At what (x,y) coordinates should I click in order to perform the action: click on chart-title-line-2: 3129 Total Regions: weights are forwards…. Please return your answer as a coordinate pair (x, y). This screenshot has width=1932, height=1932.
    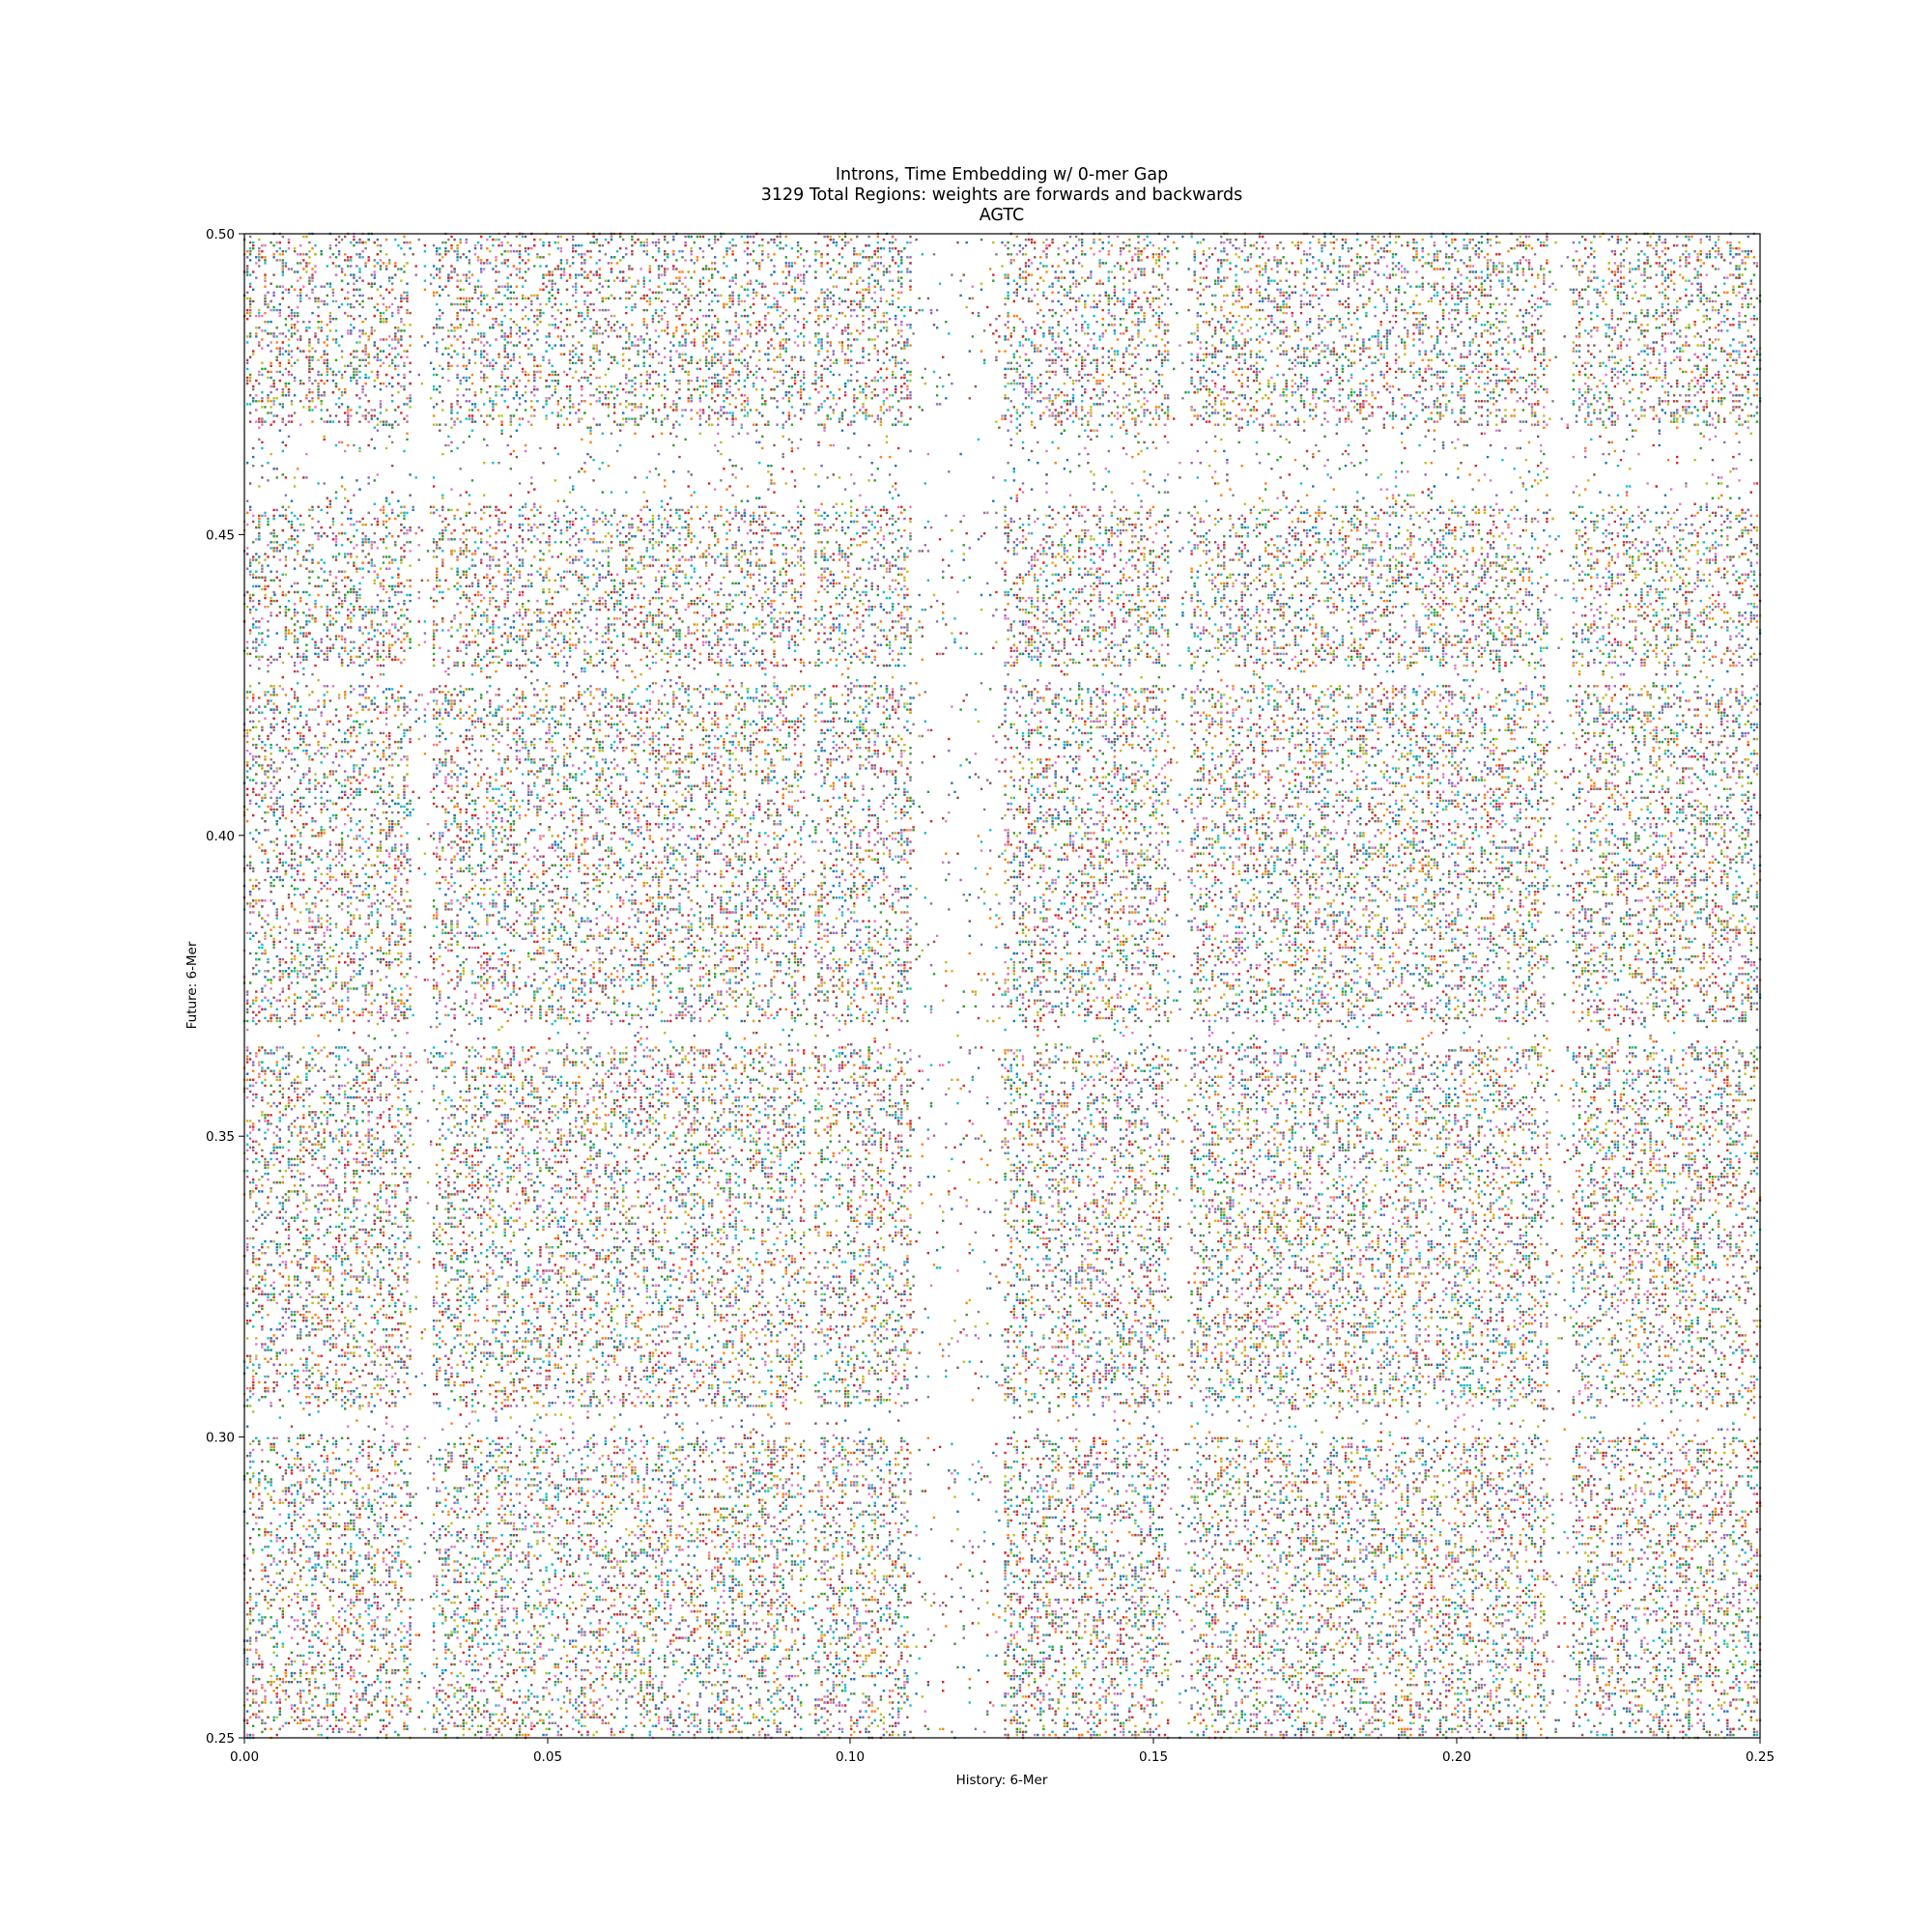
    Looking at the image, I should click on (1002, 195).